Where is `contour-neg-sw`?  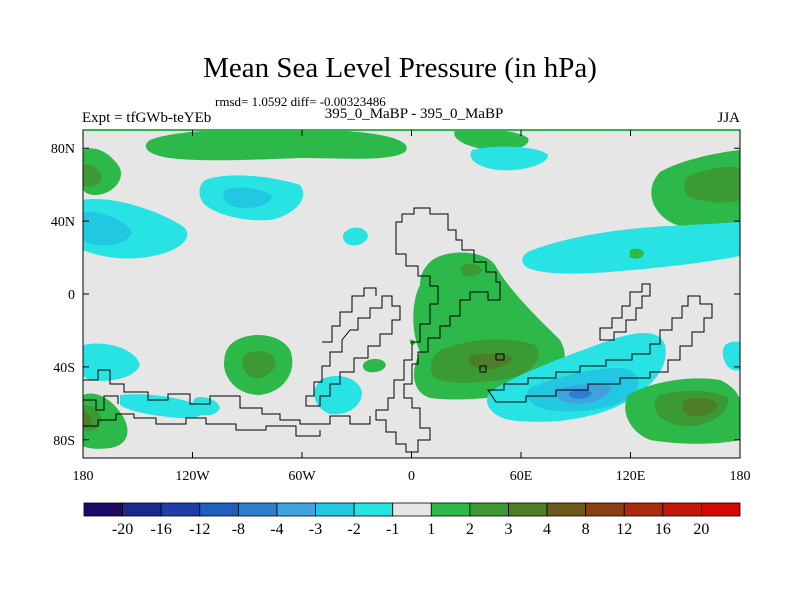
contour-neg-sw is located at coordinates (111, 362).